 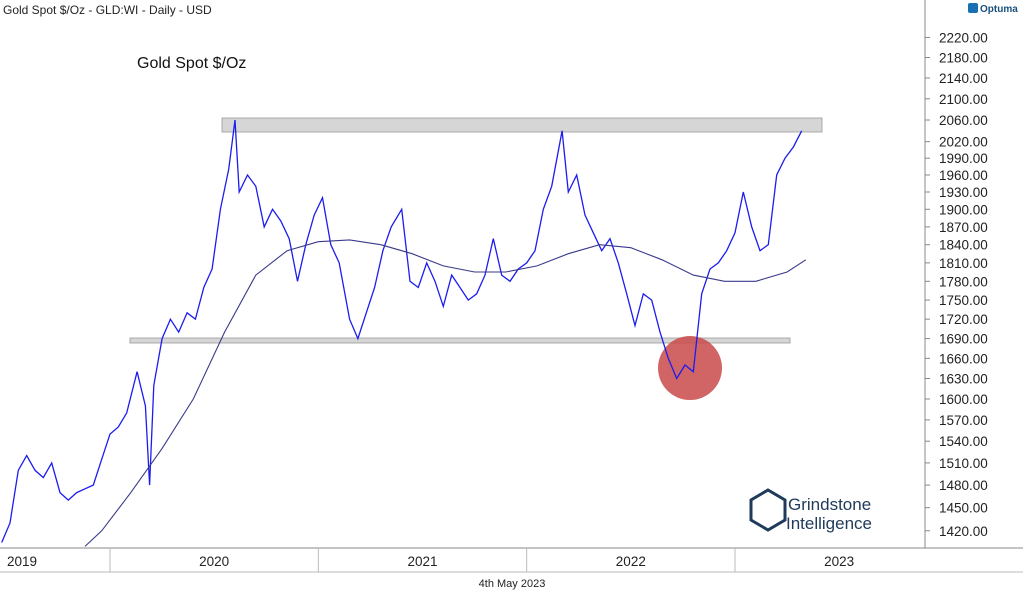 What do you see at coordinates (829, 523) in the screenshot?
I see `logo-line: Intelligence` at bounding box center [829, 523].